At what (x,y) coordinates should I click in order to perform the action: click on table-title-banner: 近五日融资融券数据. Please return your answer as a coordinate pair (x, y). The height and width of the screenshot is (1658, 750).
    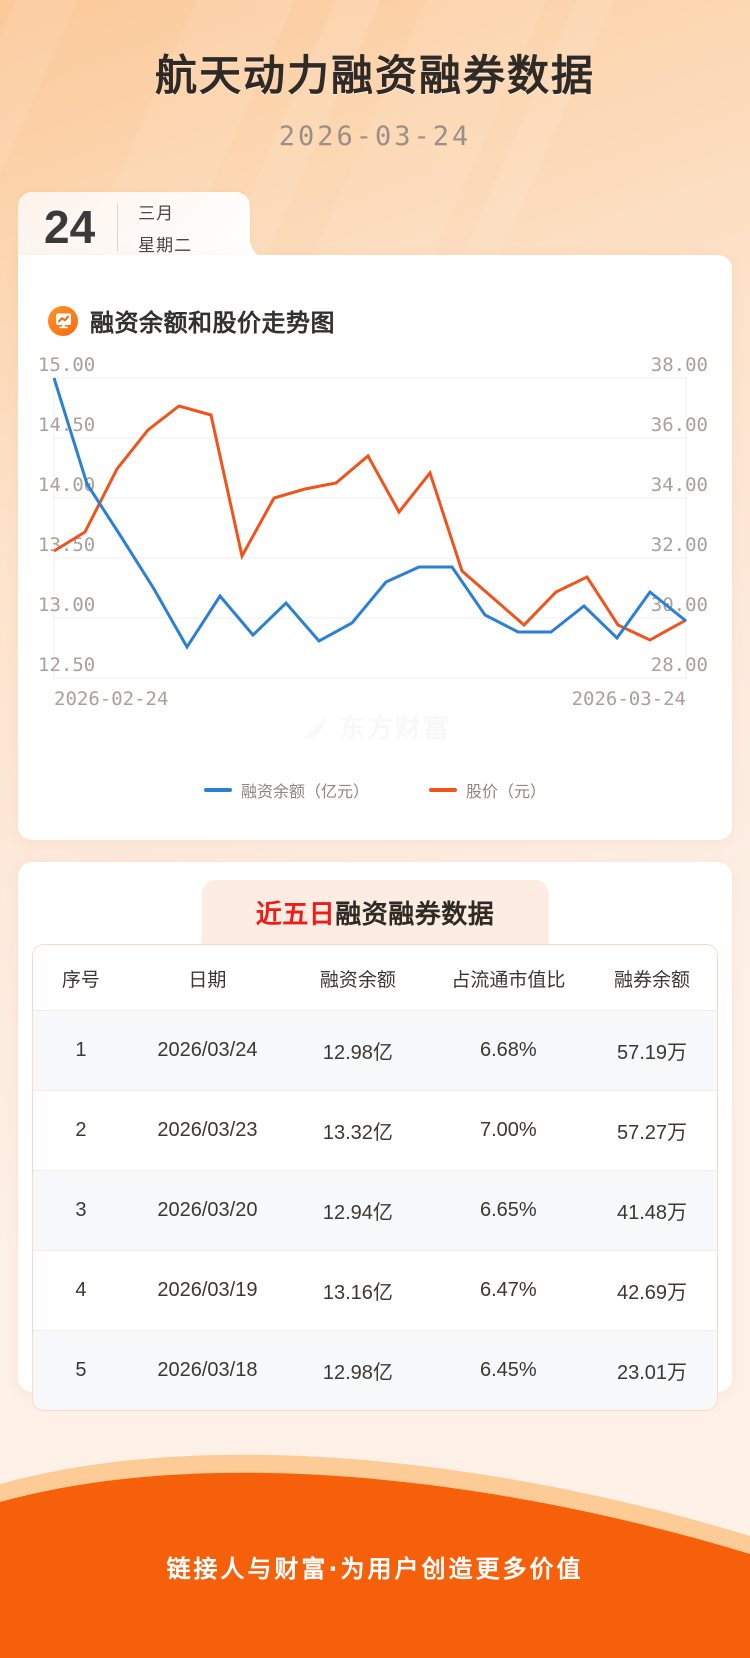
    Looking at the image, I should click on (375, 916).